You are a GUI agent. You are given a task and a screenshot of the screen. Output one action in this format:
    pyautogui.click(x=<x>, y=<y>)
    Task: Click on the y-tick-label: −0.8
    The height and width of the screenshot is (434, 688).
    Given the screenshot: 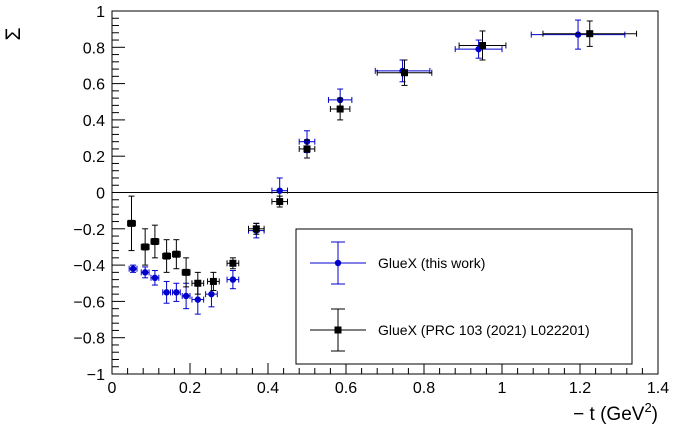 What is the action you would take?
    pyautogui.click(x=89, y=339)
    